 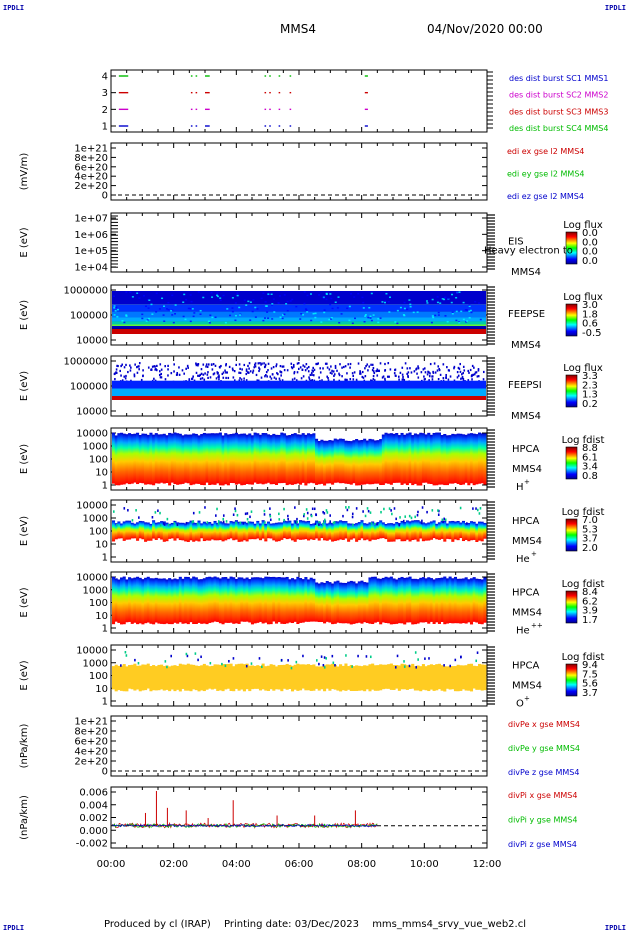 What do you see at coordinates (298, 29) in the screenshot?
I see `spacecraft-title: MMS4` at bounding box center [298, 29].